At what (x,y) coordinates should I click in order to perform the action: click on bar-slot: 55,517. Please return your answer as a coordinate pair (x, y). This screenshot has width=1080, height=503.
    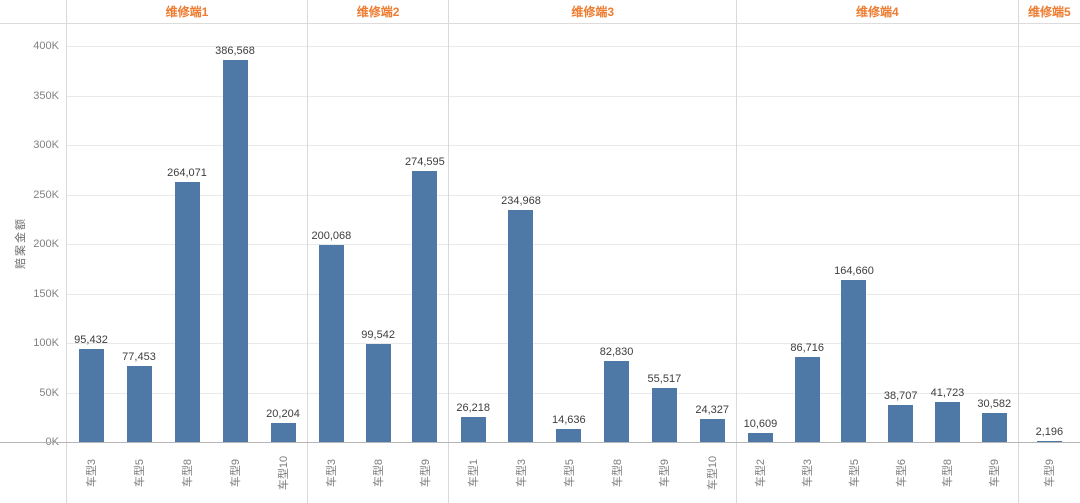
    Looking at the image, I should click on (664, 233).